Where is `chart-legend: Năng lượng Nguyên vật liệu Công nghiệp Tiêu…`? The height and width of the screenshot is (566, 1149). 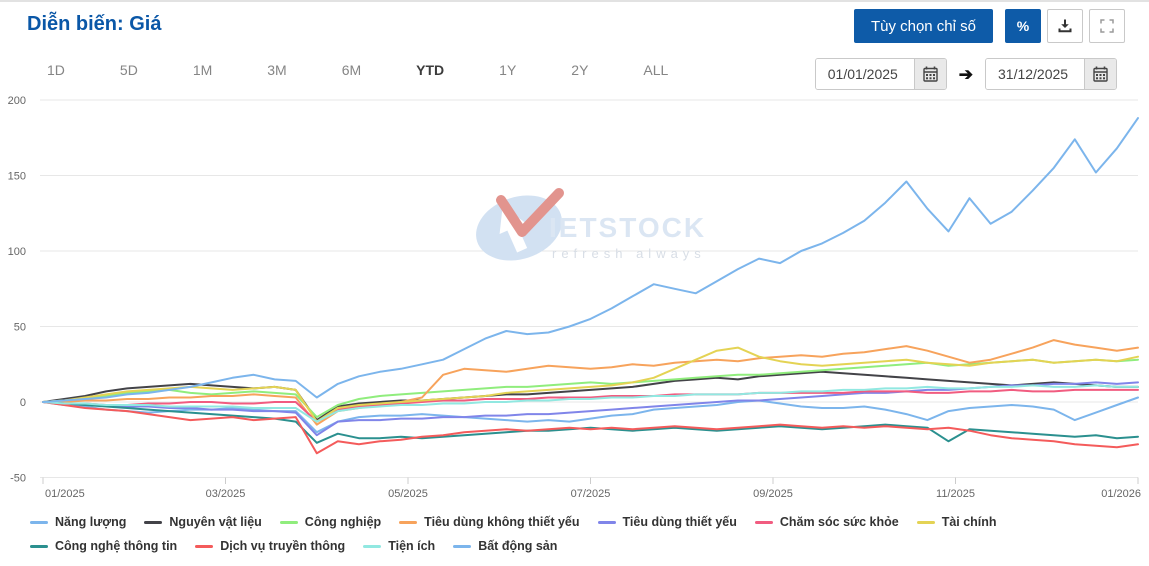
chart-legend: Năng lượng Nguyên vật liệu Công nghiệp Tiêu… is located at coordinates (586, 534).